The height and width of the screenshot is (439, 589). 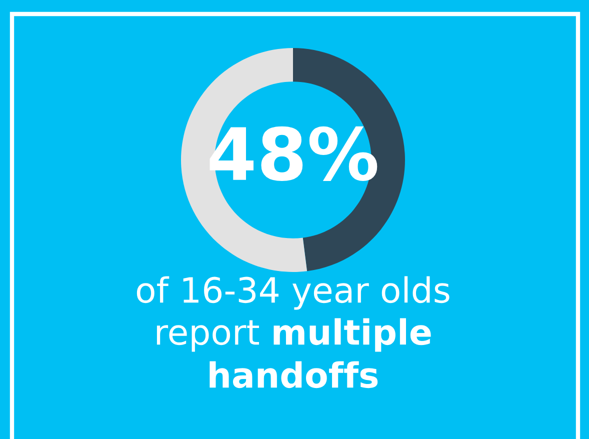 What do you see at coordinates (208, 336) in the screenshot?
I see `text: report` at bounding box center [208, 336].